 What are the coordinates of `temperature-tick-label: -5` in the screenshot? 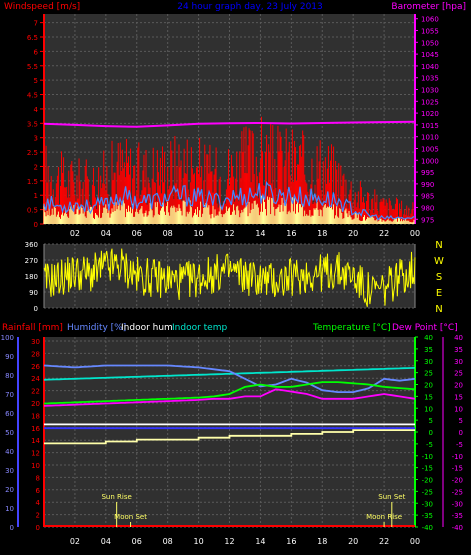 It's located at (429, 445).